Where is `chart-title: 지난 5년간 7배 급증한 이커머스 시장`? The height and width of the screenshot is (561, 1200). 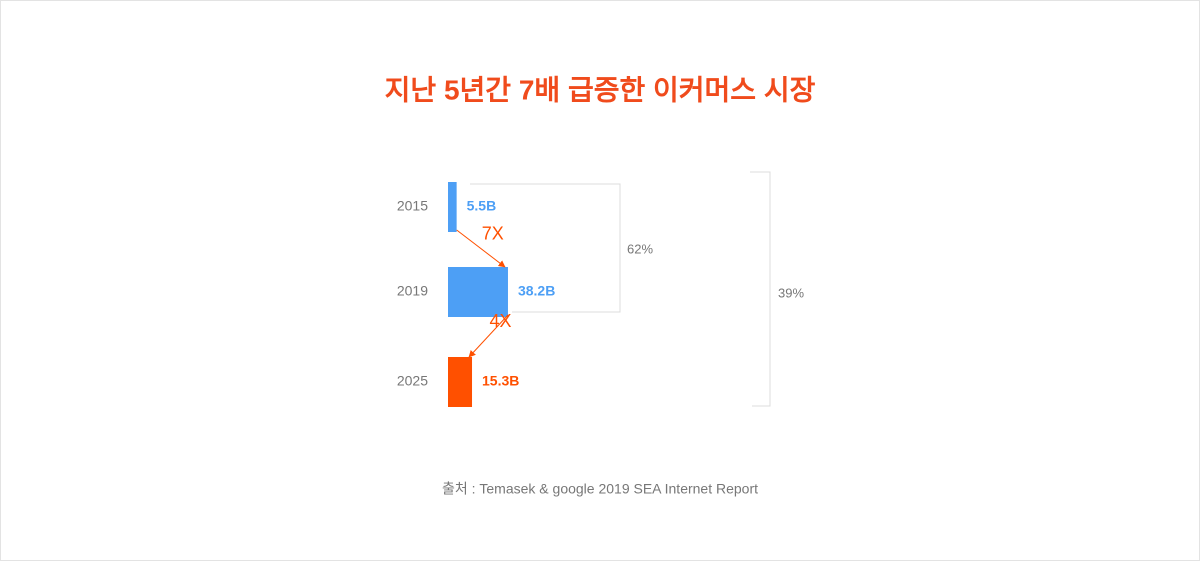 chart-title: 지난 5년간 7배 급증한 이커머스 시장 is located at coordinates (600, 89).